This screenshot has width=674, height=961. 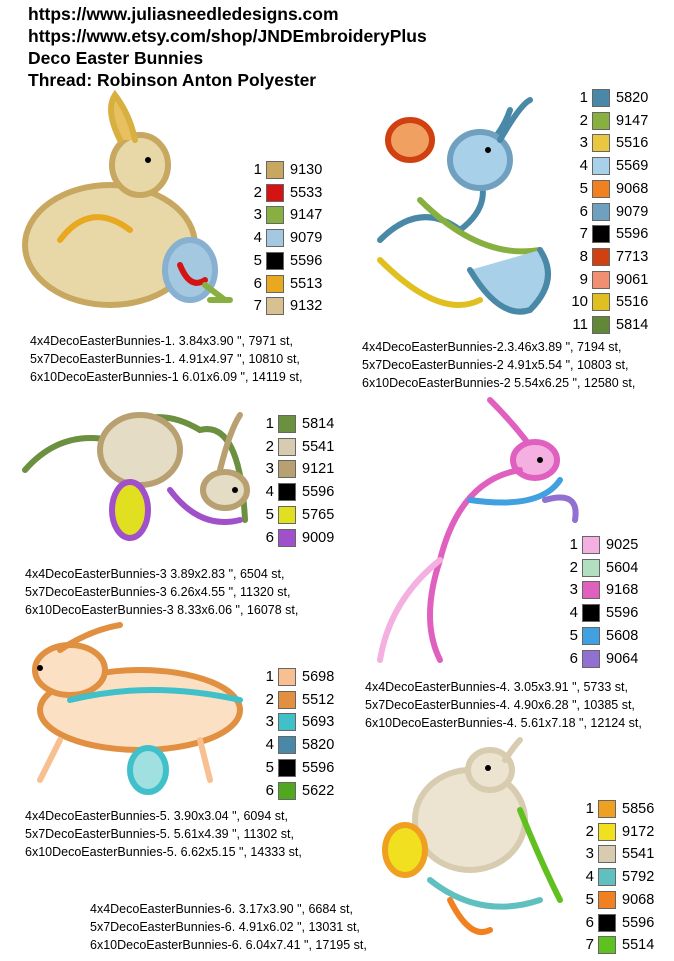 What do you see at coordinates (183, 14) in the screenshot?
I see `header-line: https://www.juliasneedledesigns.com` at bounding box center [183, 14].